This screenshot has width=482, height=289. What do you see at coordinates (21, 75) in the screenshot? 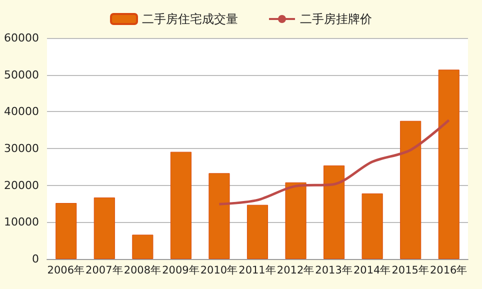
I see `y-tick-label: 50000` at bounding box center [21, 75].